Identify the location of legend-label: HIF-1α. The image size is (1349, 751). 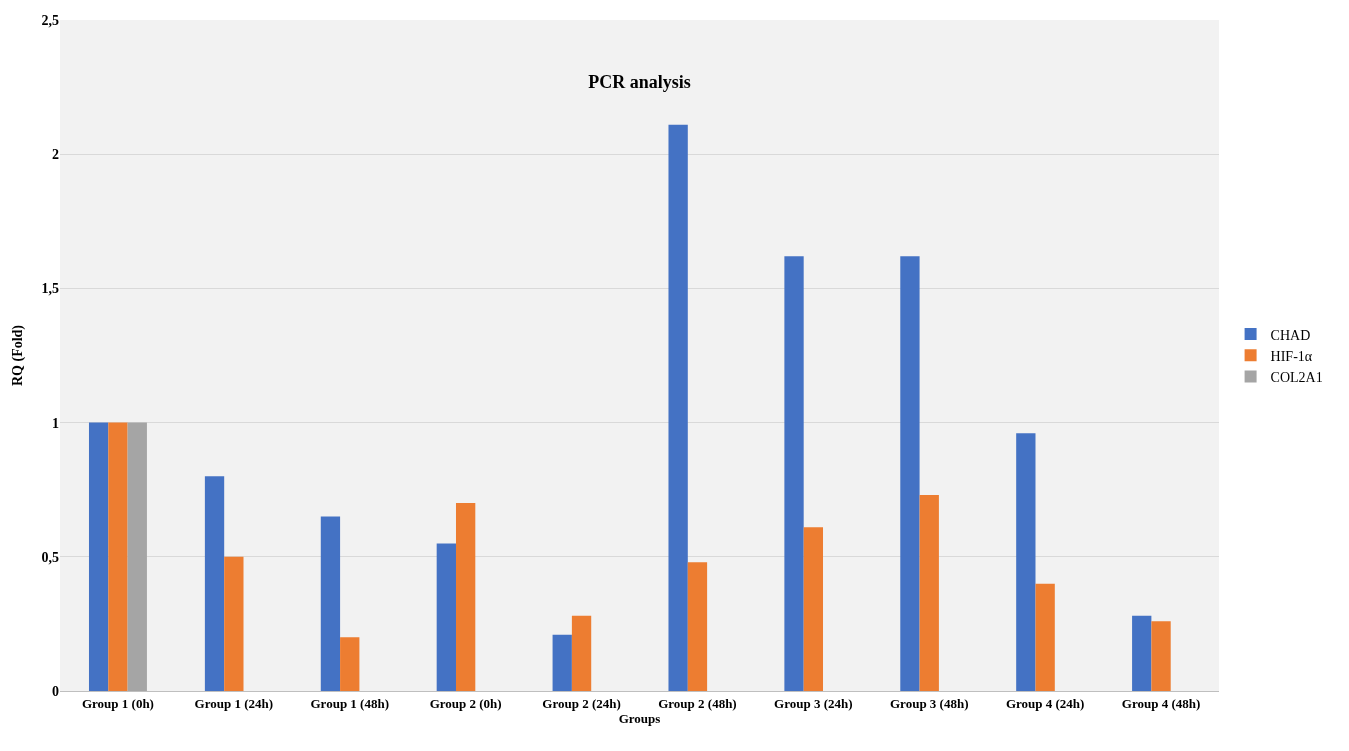
(1291, 356).